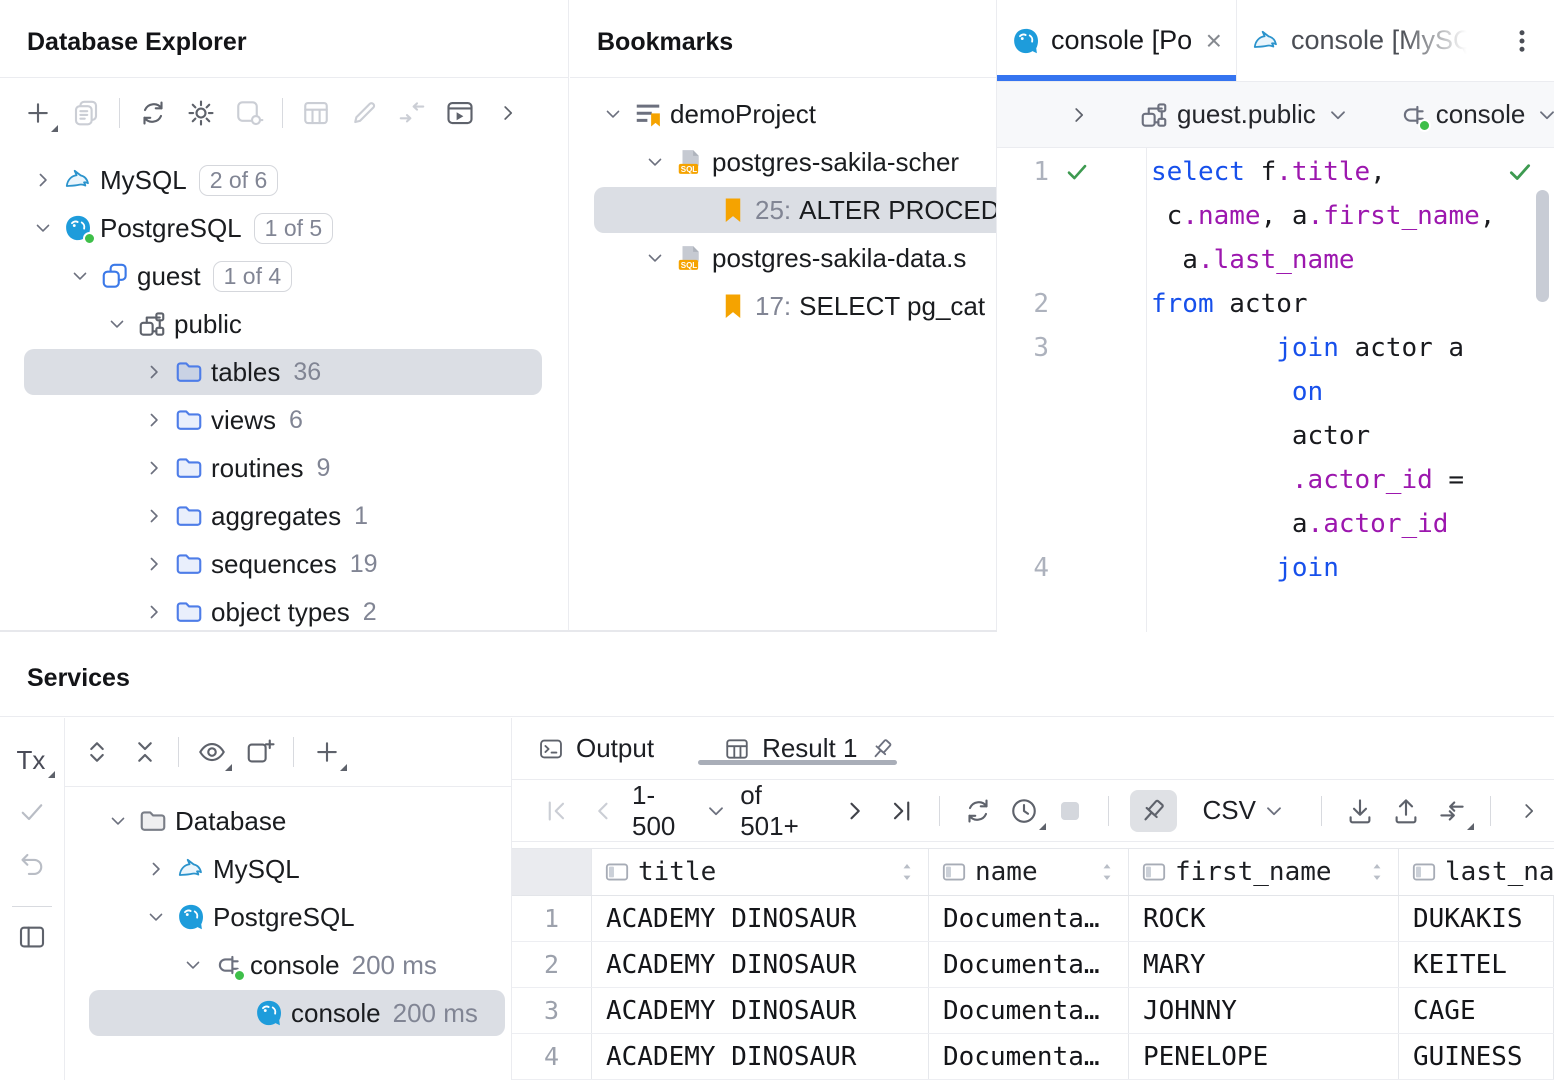  Describe the element at coordinates (798, 749) in the screenshot. I see `tab-result-1: Result 1` at that location.